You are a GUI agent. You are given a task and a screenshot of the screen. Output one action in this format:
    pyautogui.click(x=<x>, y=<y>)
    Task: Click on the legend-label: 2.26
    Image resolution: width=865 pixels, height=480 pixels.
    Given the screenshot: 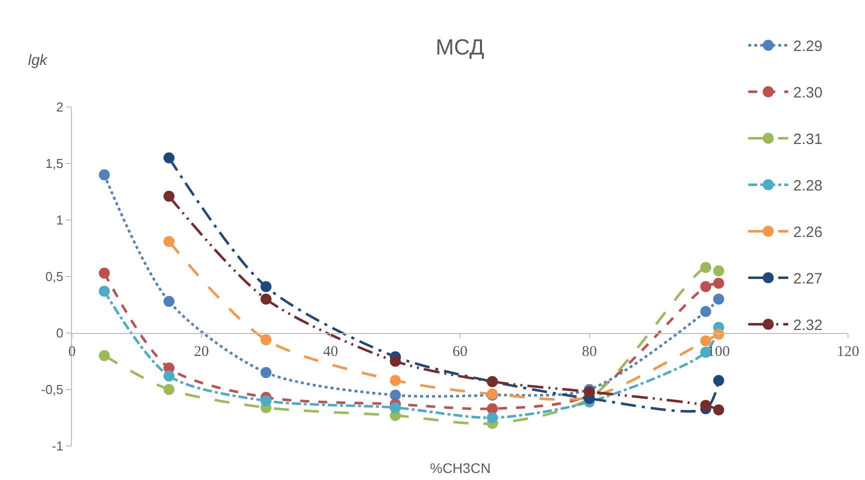 What is the action you would take?
    pyautogui.click(x=807, y=233)
    